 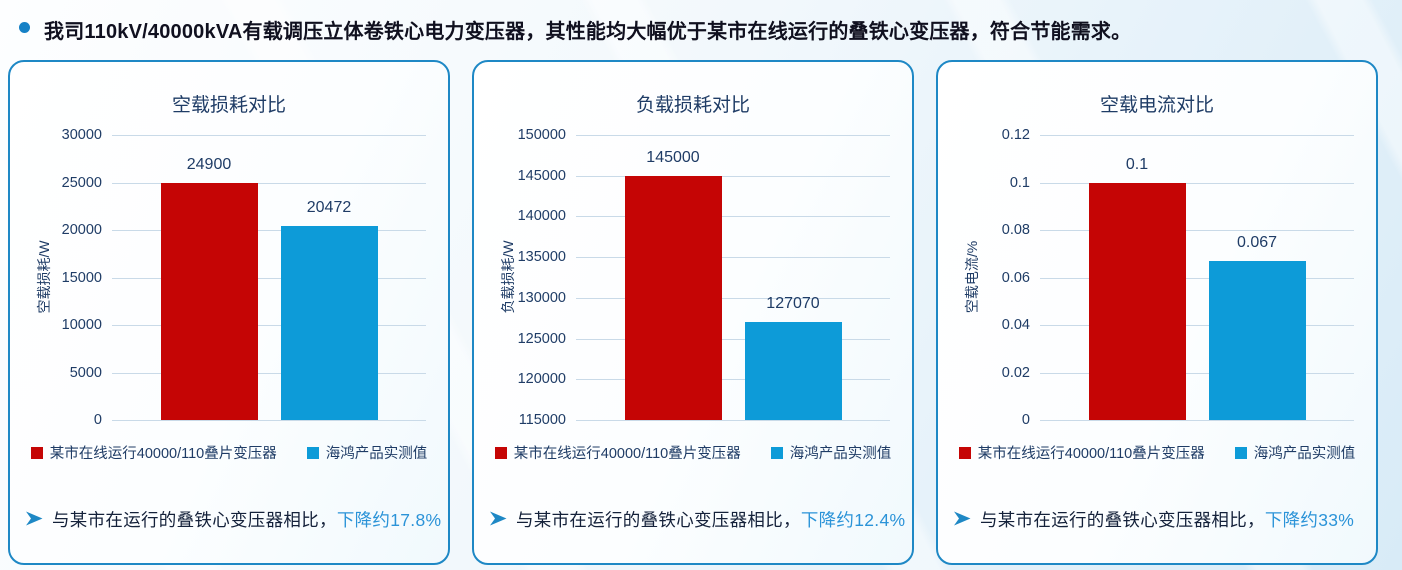 I want to click on note-text: 与某市在运行的叠铁心变压器相比，下降约17.8%, so click(x=246, y=519).